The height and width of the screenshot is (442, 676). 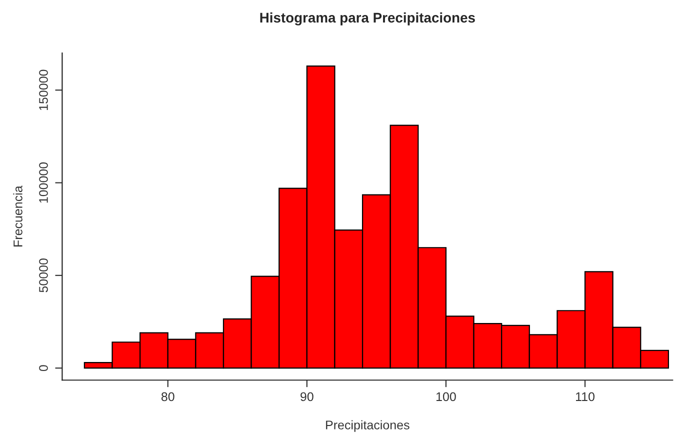 I want to click on x-axis-title: Precipitaciones, so click(x=368, y=426).